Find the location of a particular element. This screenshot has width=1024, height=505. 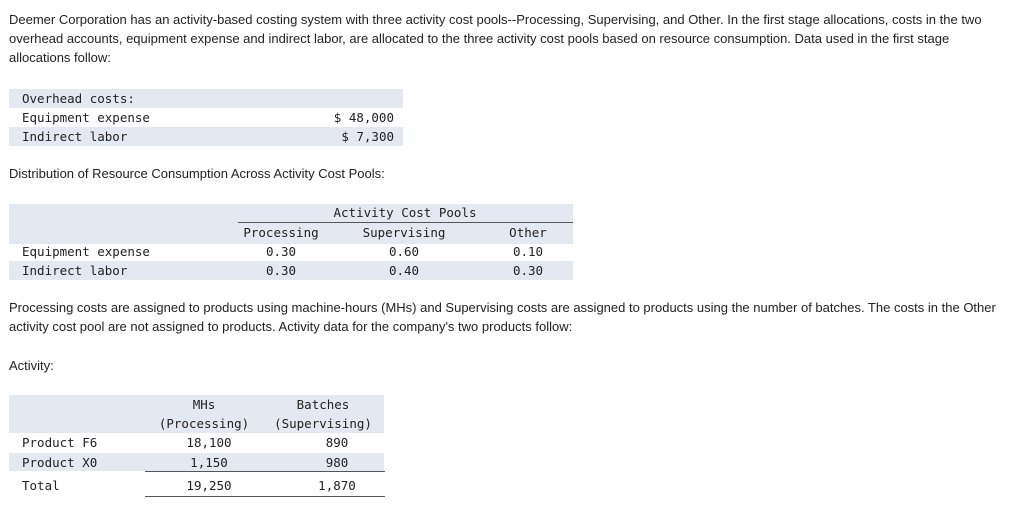

subtotal-rule is located at coordinates (265, 471).